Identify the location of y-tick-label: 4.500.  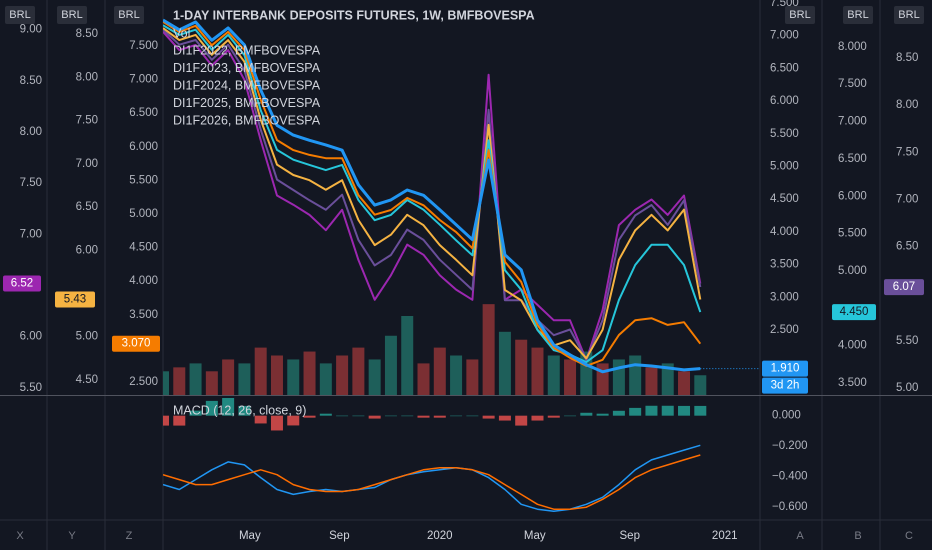
(784, 199).